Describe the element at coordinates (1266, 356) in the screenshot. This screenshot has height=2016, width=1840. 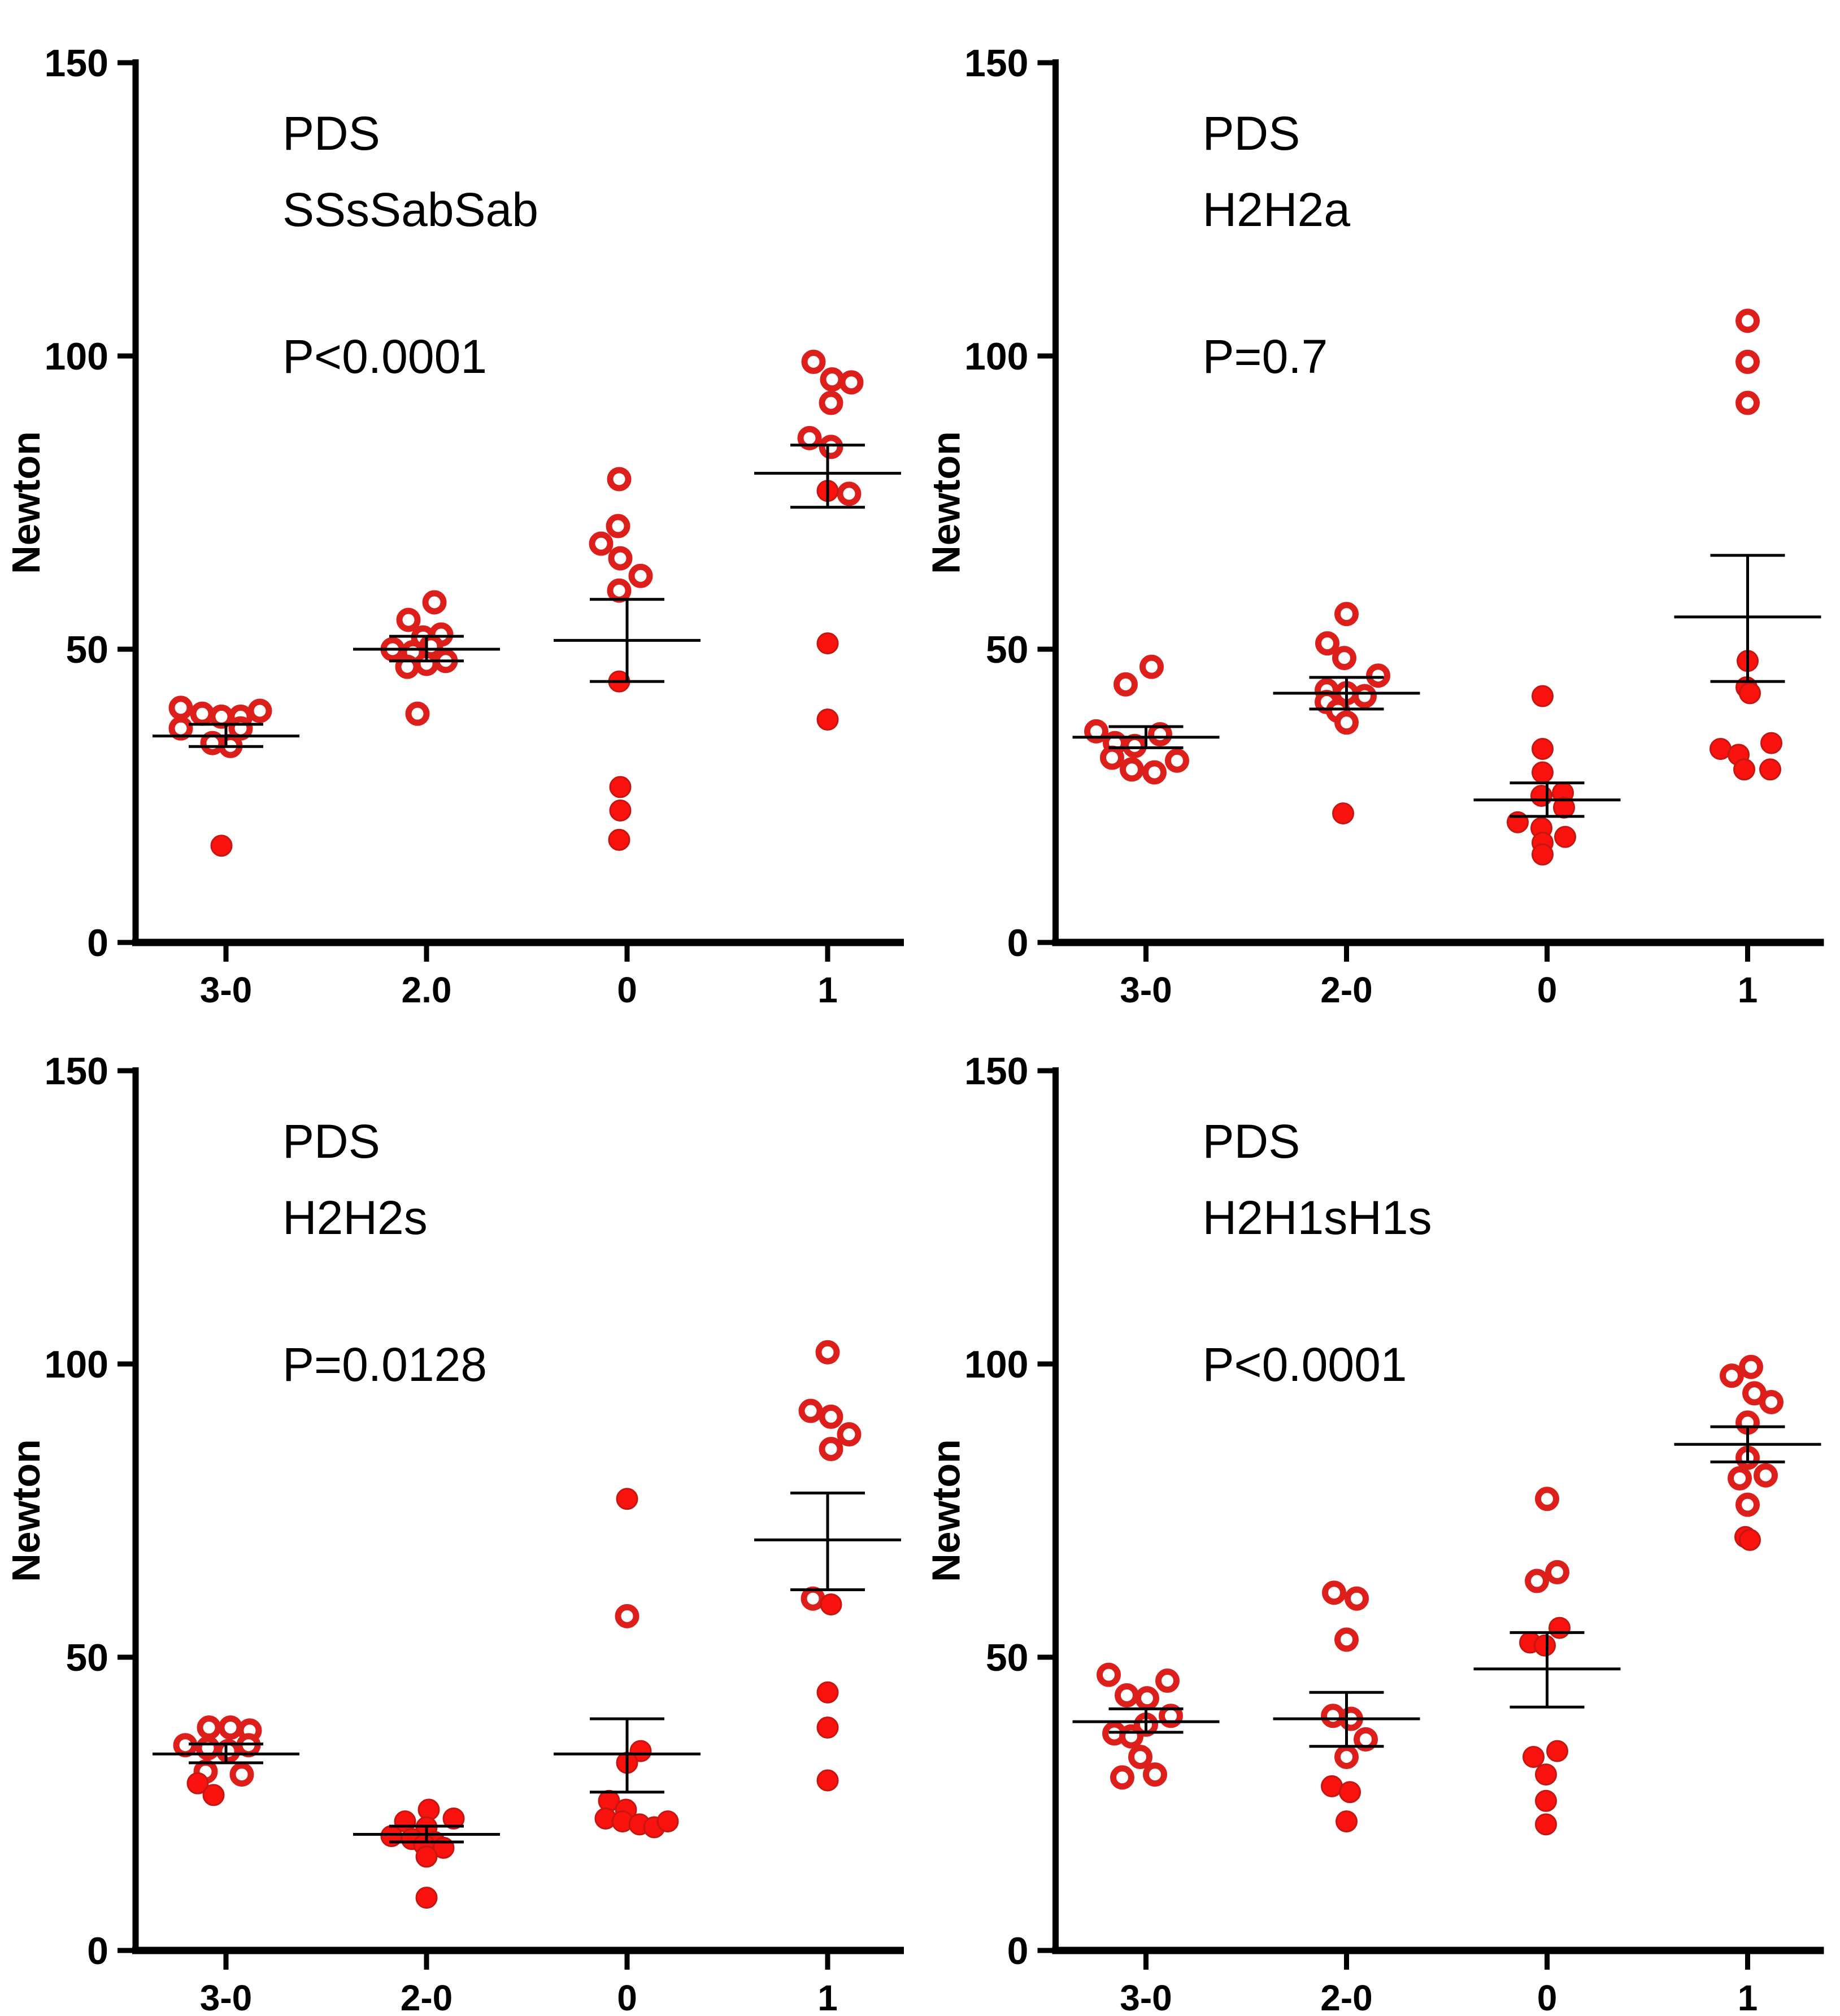
I see `p-value-label: P=0.7` at that location.